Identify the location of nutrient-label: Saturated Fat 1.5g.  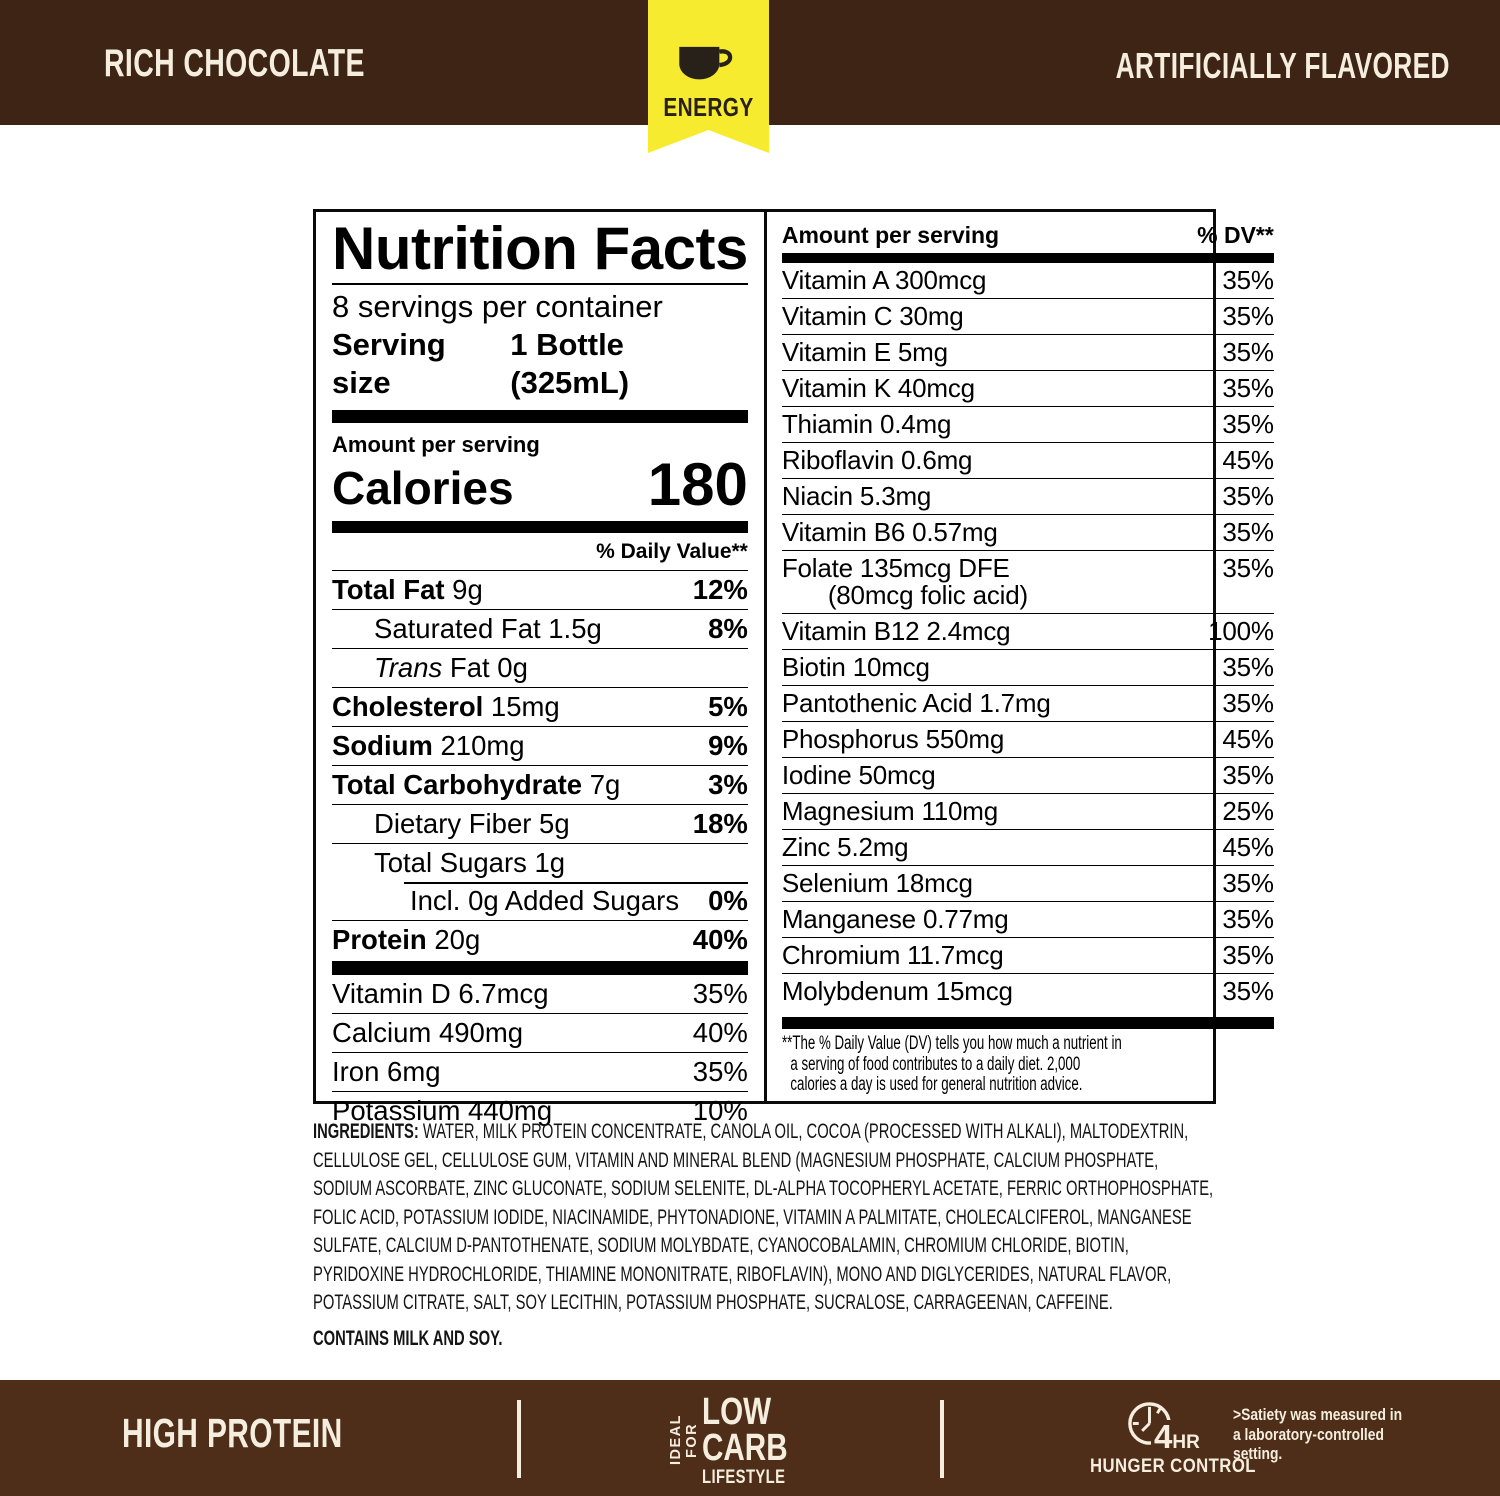
(488, 628).